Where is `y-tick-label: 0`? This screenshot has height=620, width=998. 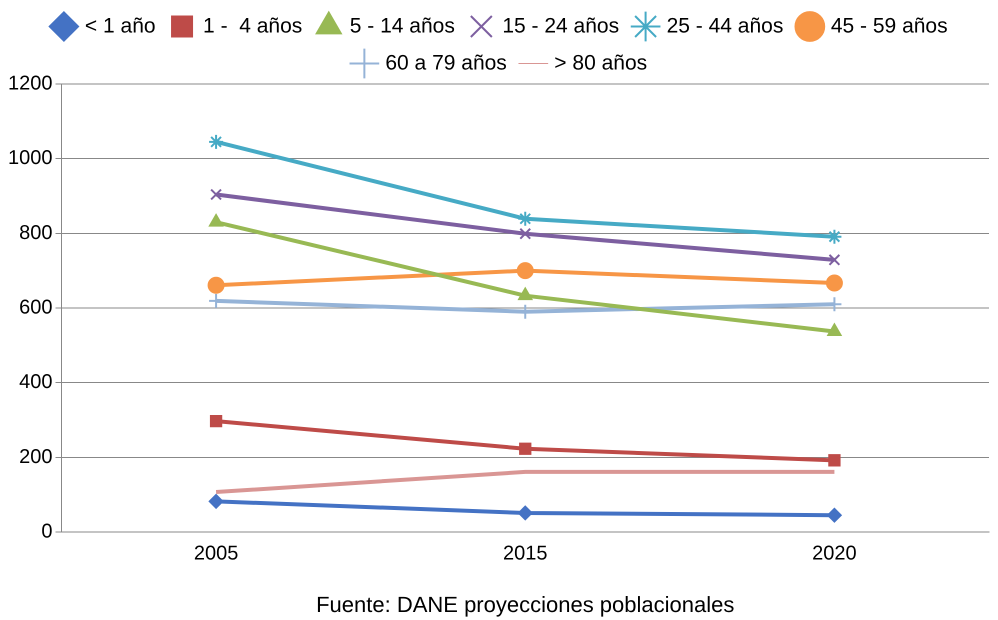 y-tick-label: 0 is located at coordinates (46, 531).